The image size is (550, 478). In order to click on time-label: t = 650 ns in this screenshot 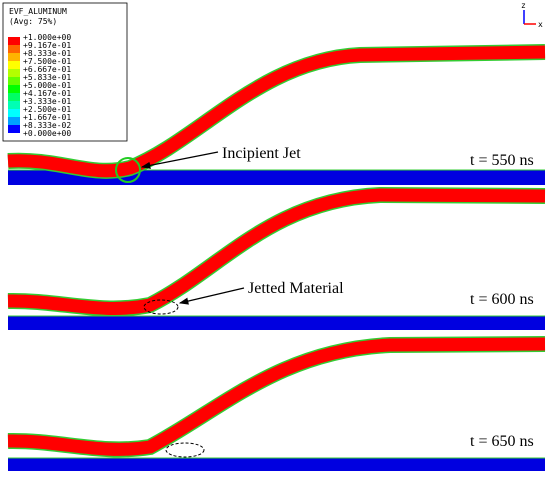, I will do `click(502, 441)`.